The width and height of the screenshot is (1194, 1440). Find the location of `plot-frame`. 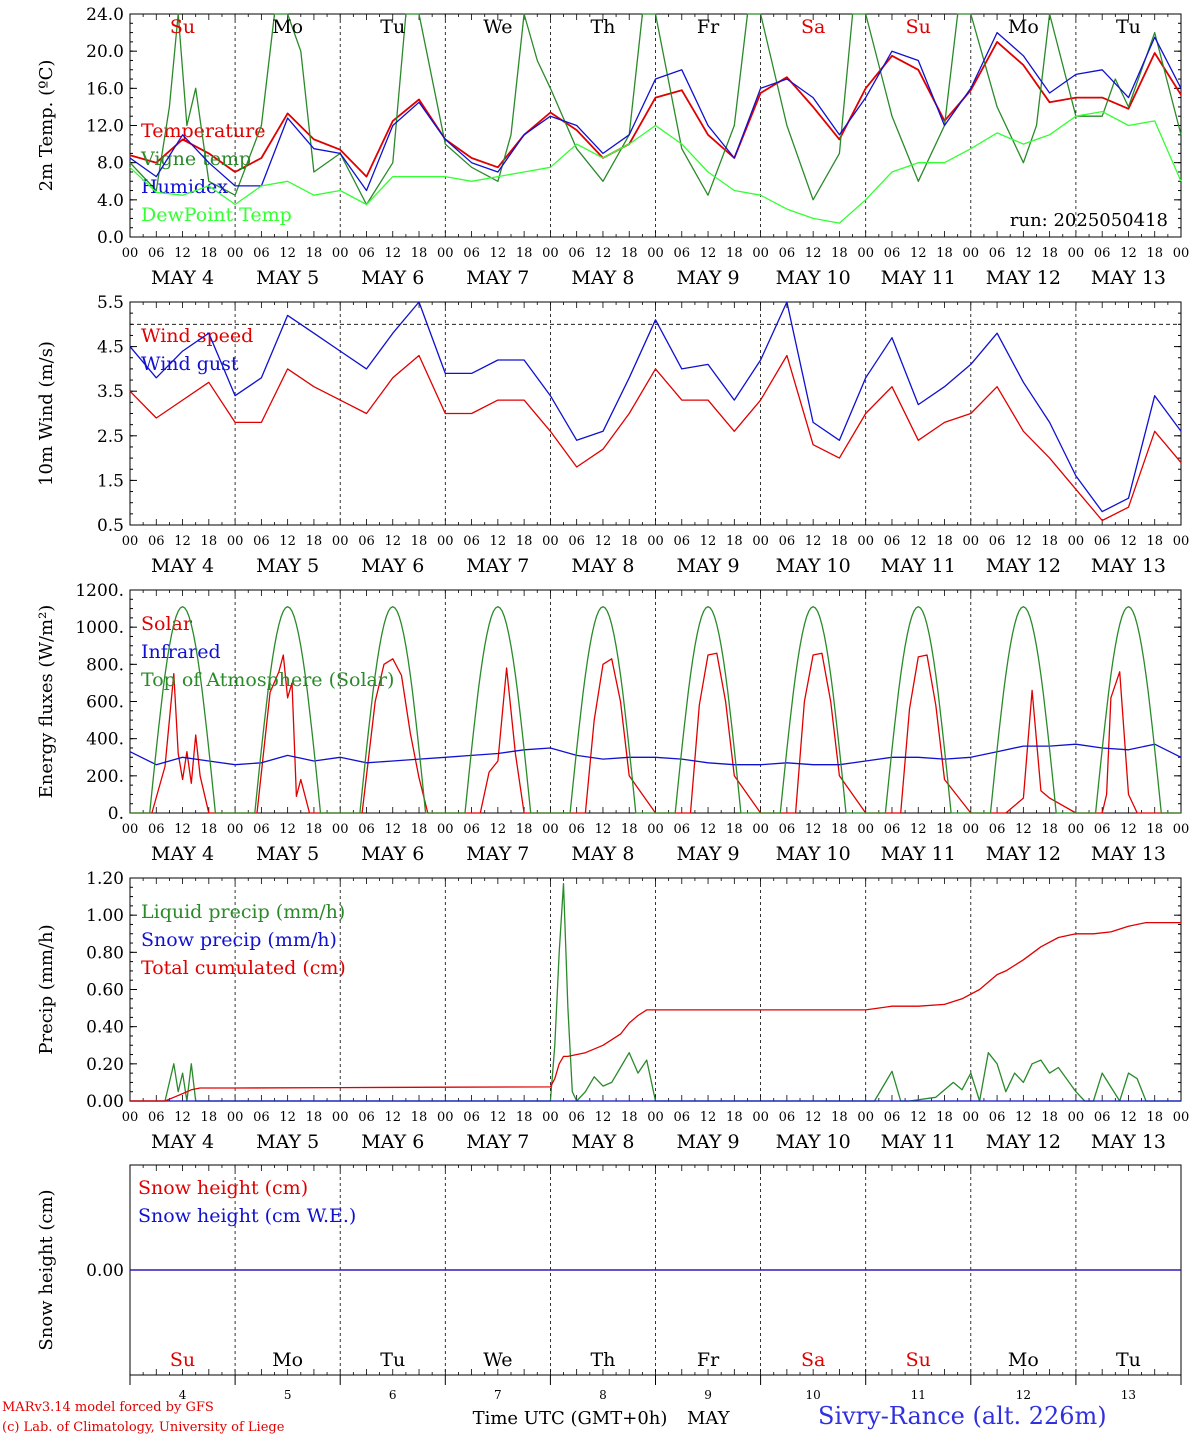

plot-frame is located at coordinates (655, 413).